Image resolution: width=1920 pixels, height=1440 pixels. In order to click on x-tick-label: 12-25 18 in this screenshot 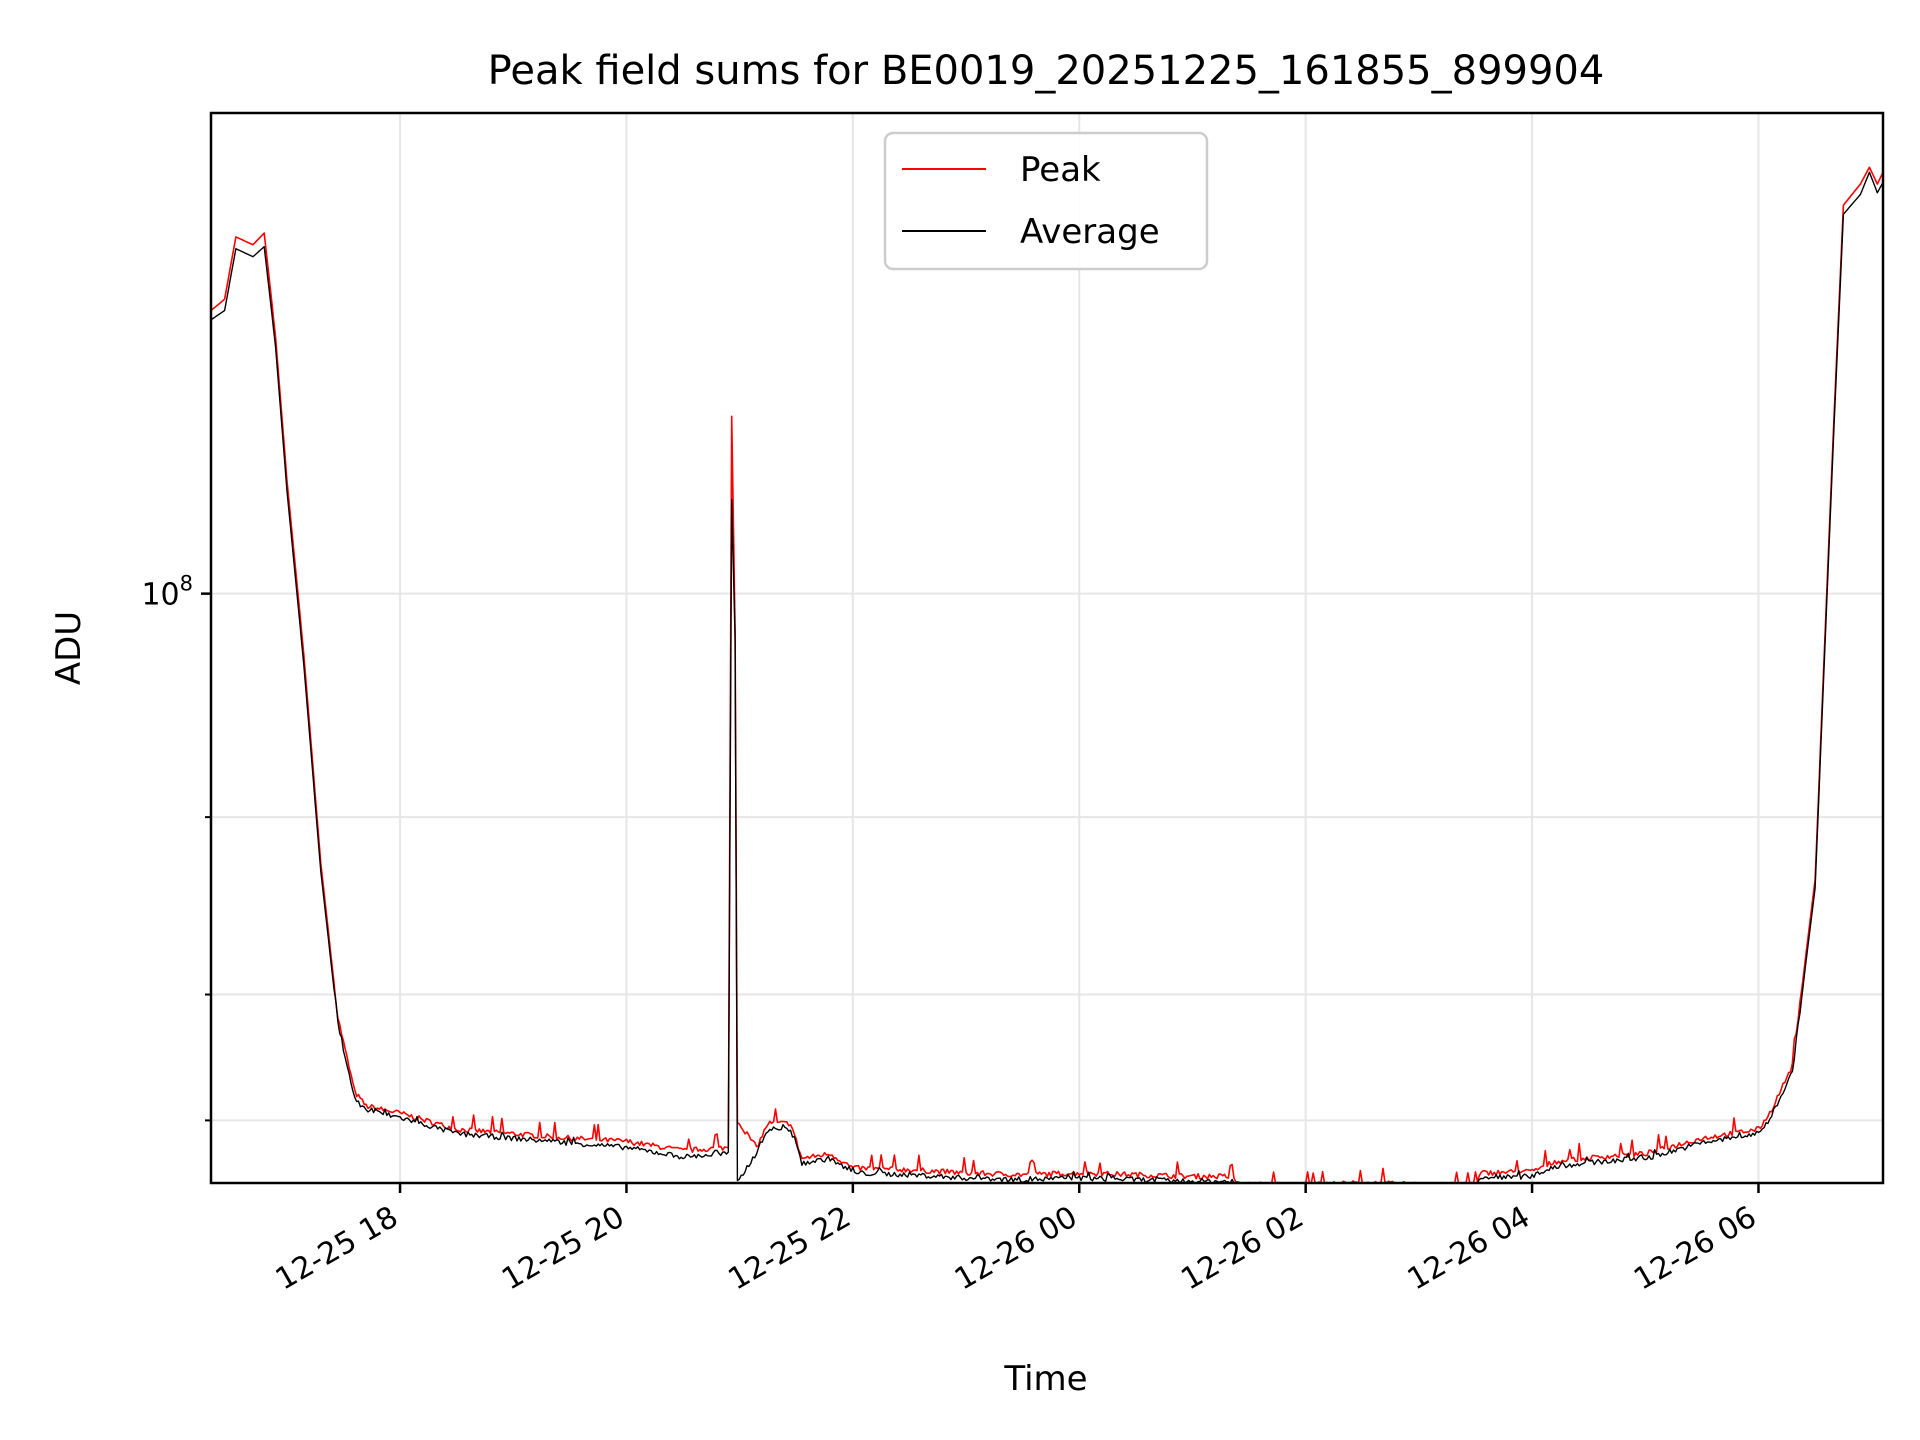, I will do `click(337, 1249)`.